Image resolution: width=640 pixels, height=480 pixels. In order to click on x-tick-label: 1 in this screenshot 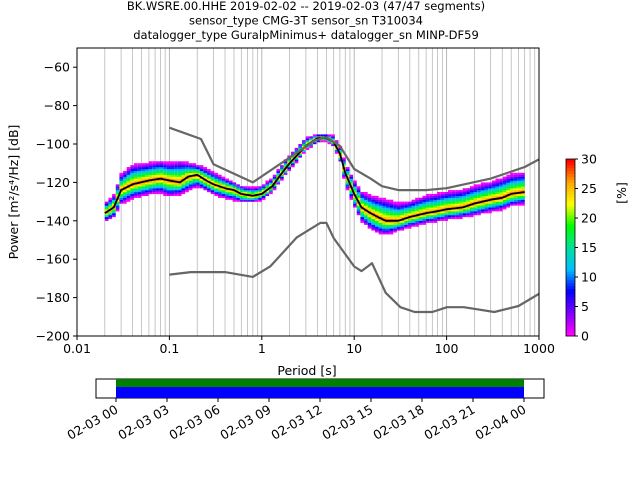, I will do `click(262, 348)`.